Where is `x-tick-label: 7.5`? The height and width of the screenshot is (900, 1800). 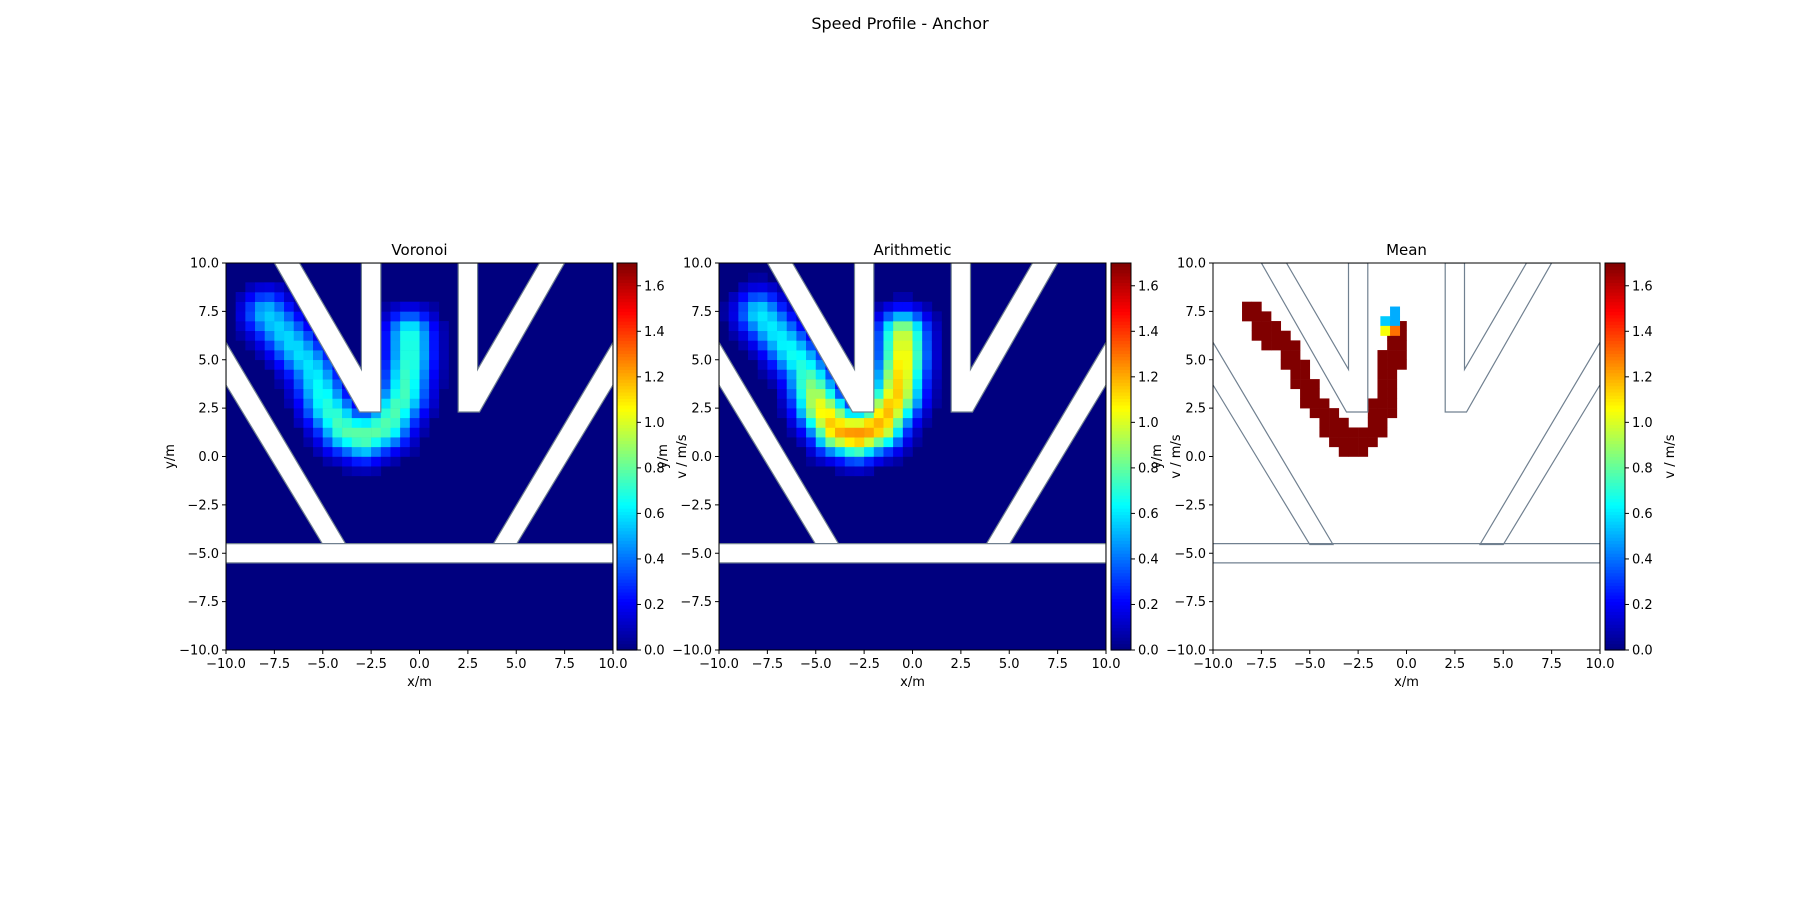
x-tick-label: 7.5 is located at coordinates (1057, 664).